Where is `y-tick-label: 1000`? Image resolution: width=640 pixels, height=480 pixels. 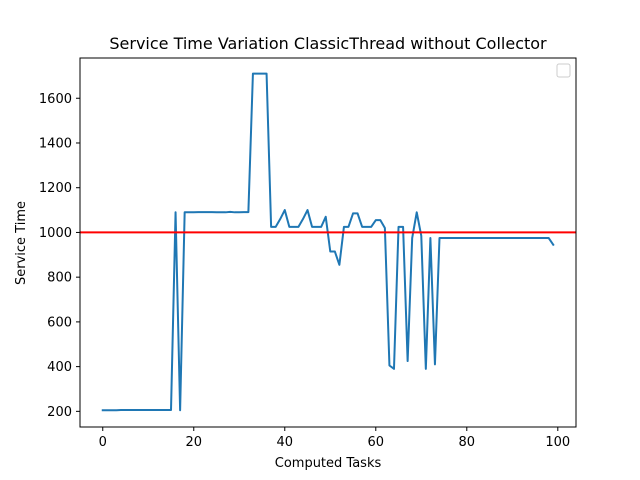 y-tick-label: 1000 is located at coordinates (55, 233).